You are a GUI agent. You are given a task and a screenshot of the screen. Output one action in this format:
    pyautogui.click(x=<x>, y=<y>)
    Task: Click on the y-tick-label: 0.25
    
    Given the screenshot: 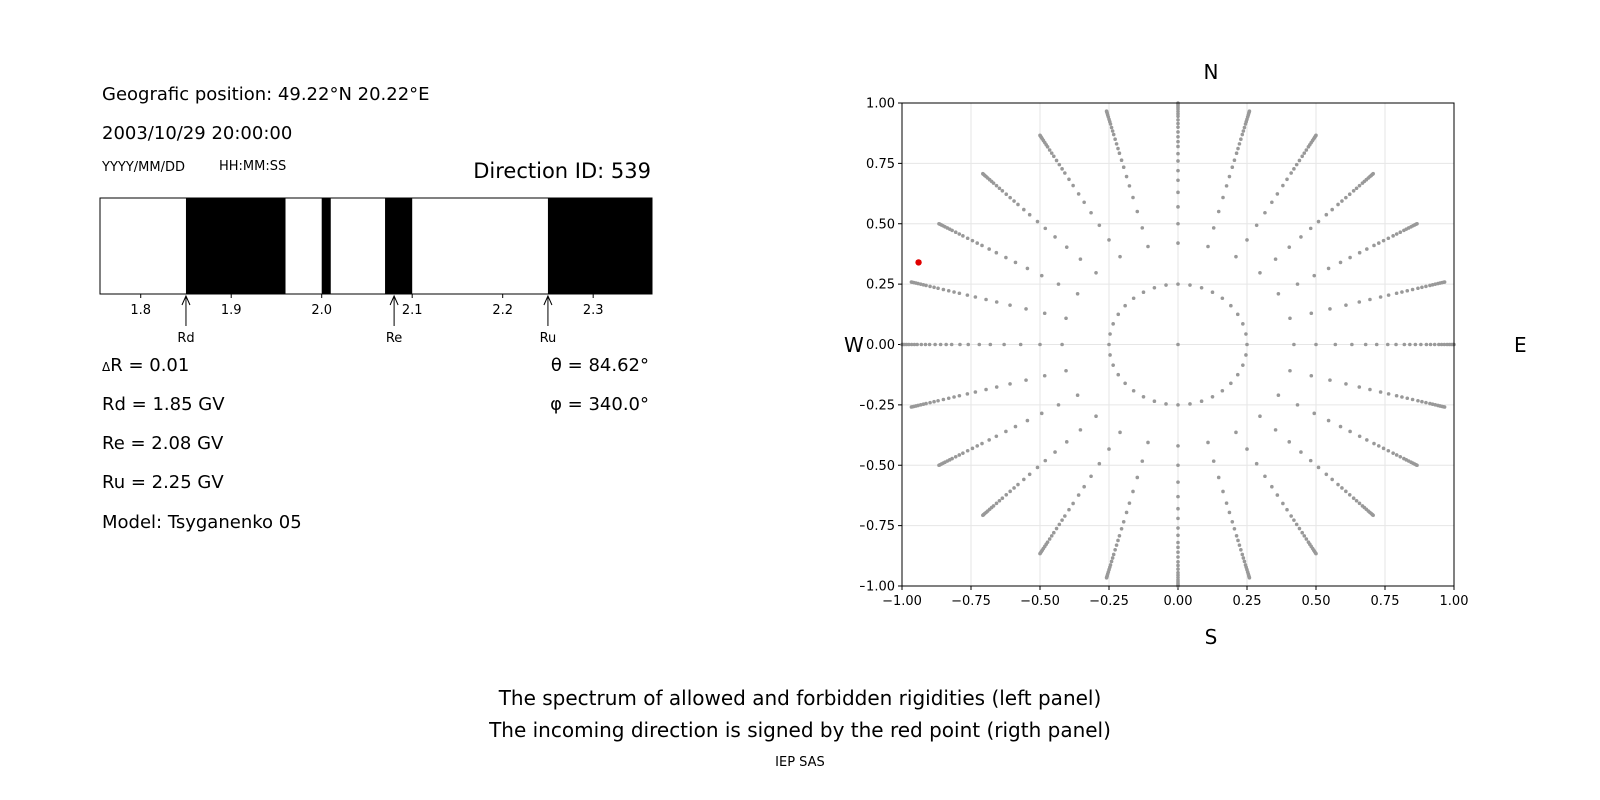 What is the action you would take?
    pyautogui.click(x=880, y=285)
    